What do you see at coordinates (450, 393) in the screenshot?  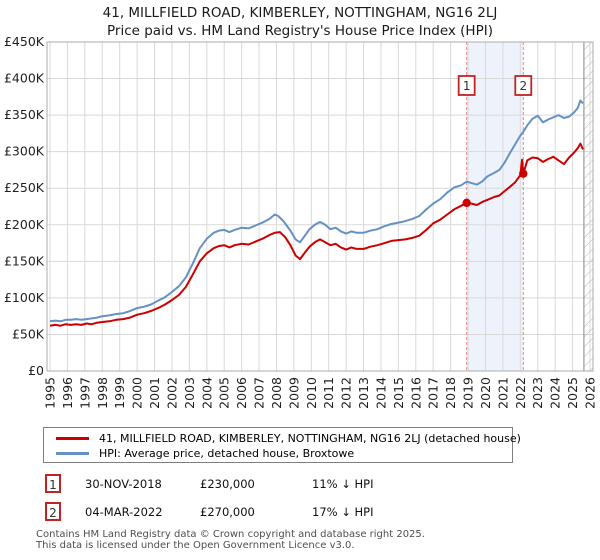 I see `x-tick-label: 2018` at bounding box center [450, 393].